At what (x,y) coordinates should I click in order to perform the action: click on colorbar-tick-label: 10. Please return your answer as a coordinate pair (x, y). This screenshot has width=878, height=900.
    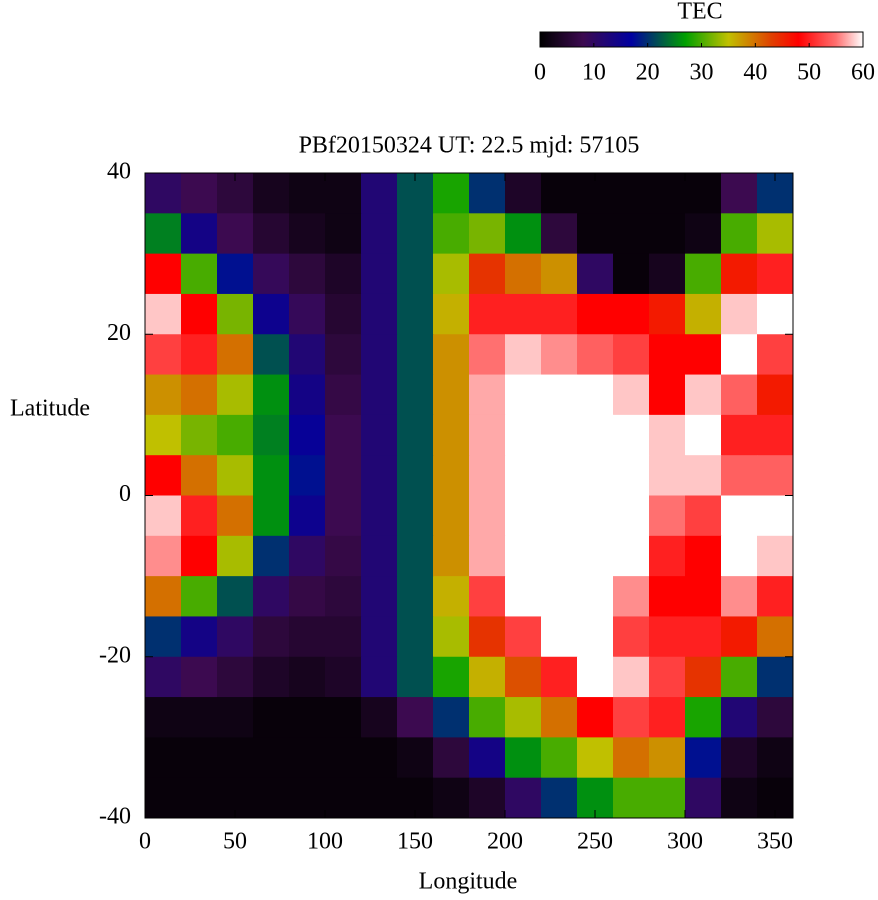
    Looking at the image, I should click on (594, 73).